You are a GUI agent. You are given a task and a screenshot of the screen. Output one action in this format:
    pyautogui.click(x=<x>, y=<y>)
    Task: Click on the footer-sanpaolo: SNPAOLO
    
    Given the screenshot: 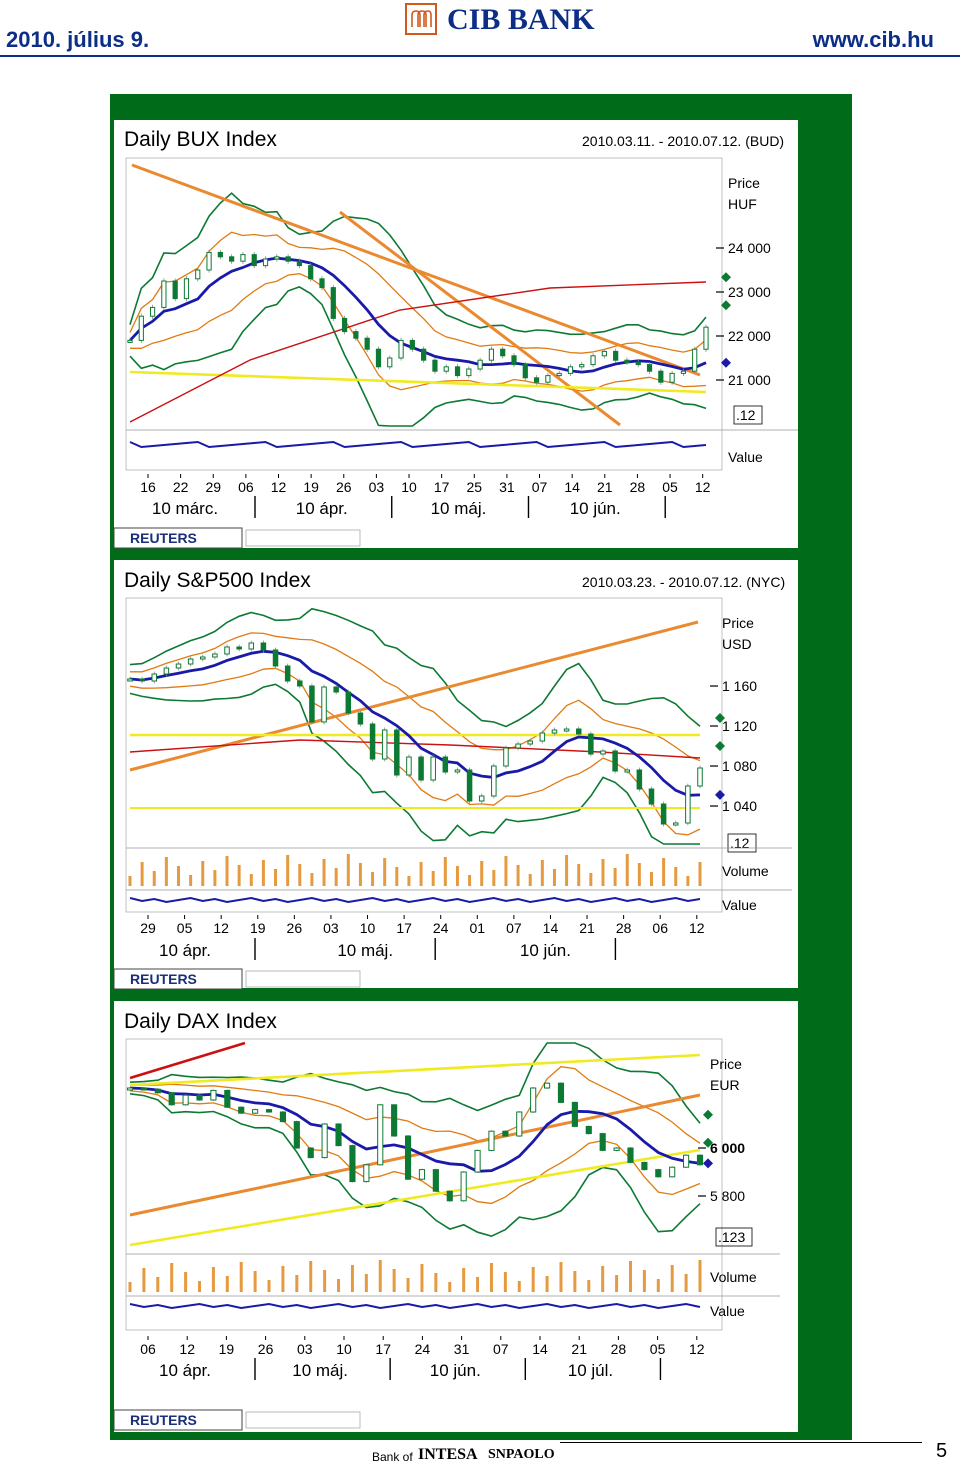 What is the action you would take?
    pyautogui.click(x=521, y=1454)
    